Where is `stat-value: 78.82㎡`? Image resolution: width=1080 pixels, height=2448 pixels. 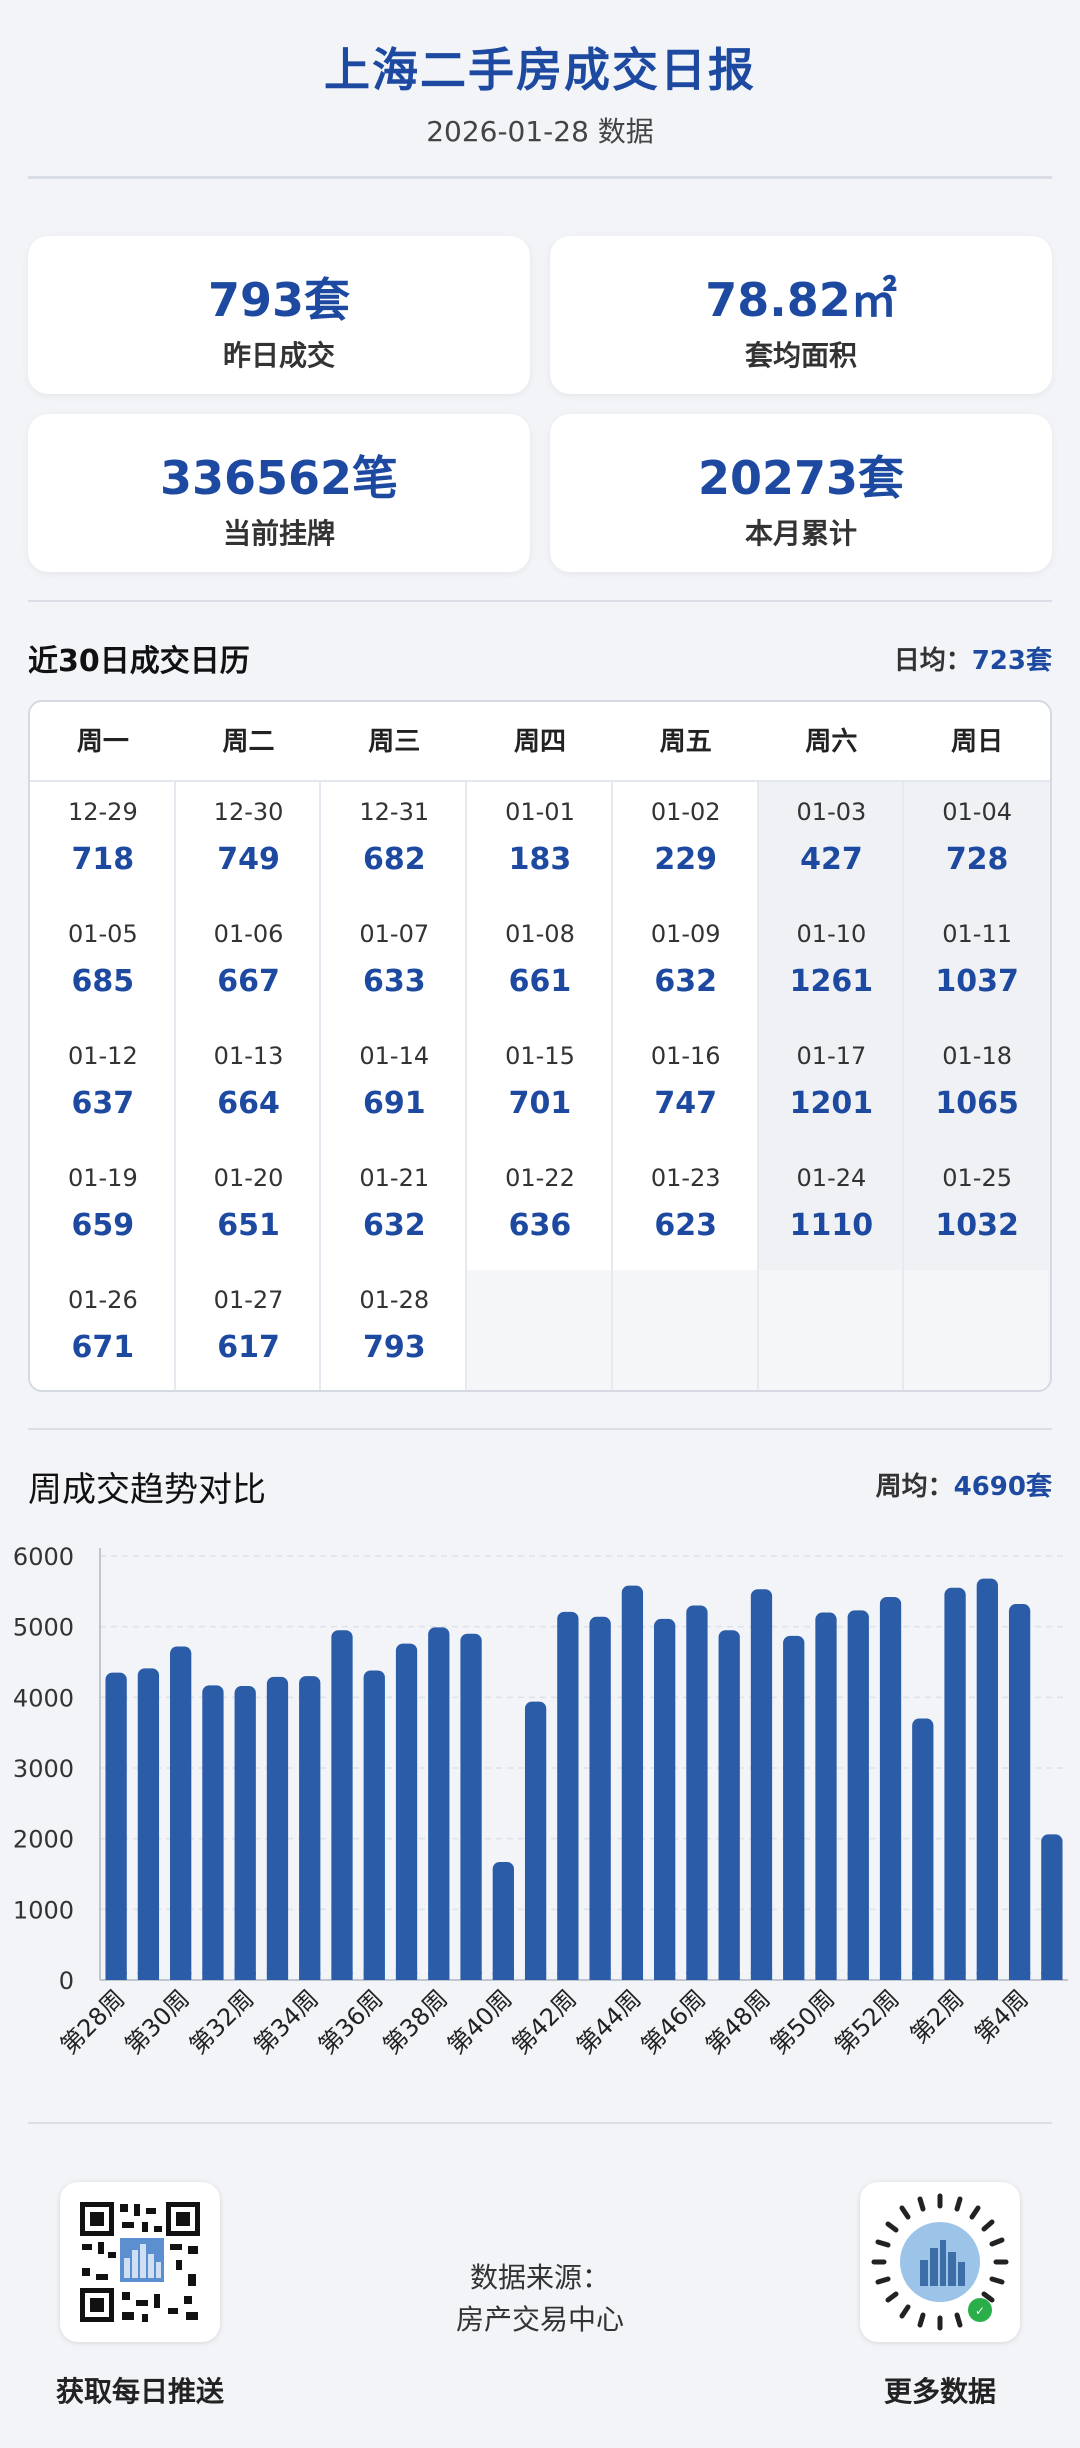 stat-value: 78.82㎡ is located at coordinates (801, 300).